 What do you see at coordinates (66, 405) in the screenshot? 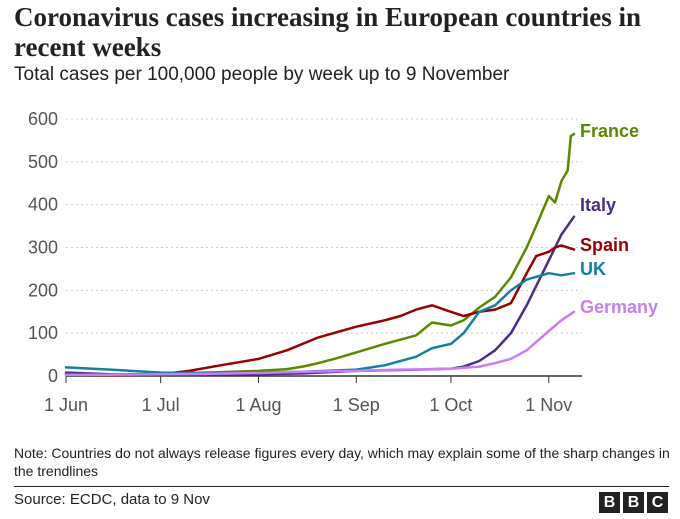
I see `x-tick-label: 1 Jun` at bounding box center [66, 405].